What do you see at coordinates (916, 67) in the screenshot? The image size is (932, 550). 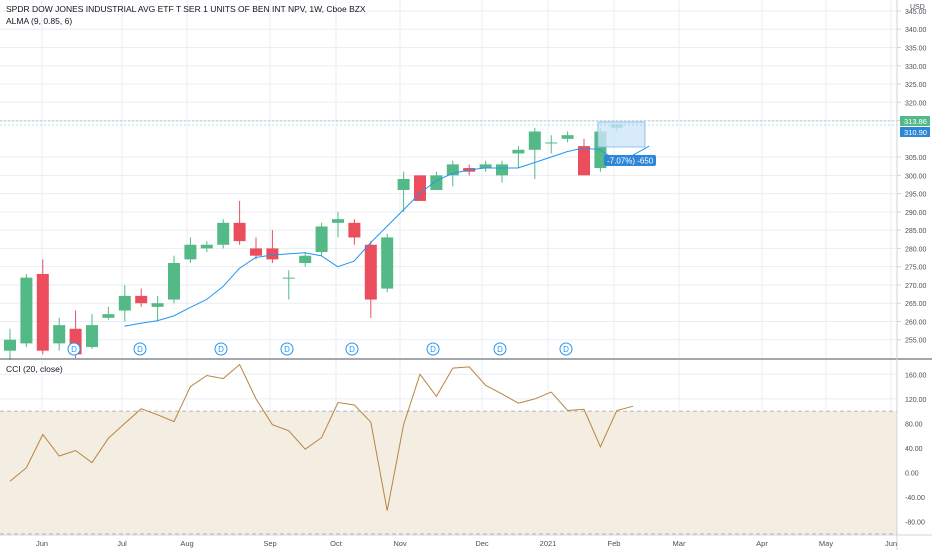 I see `price-tick-label: 330.00` at bounding box center [916, 67].